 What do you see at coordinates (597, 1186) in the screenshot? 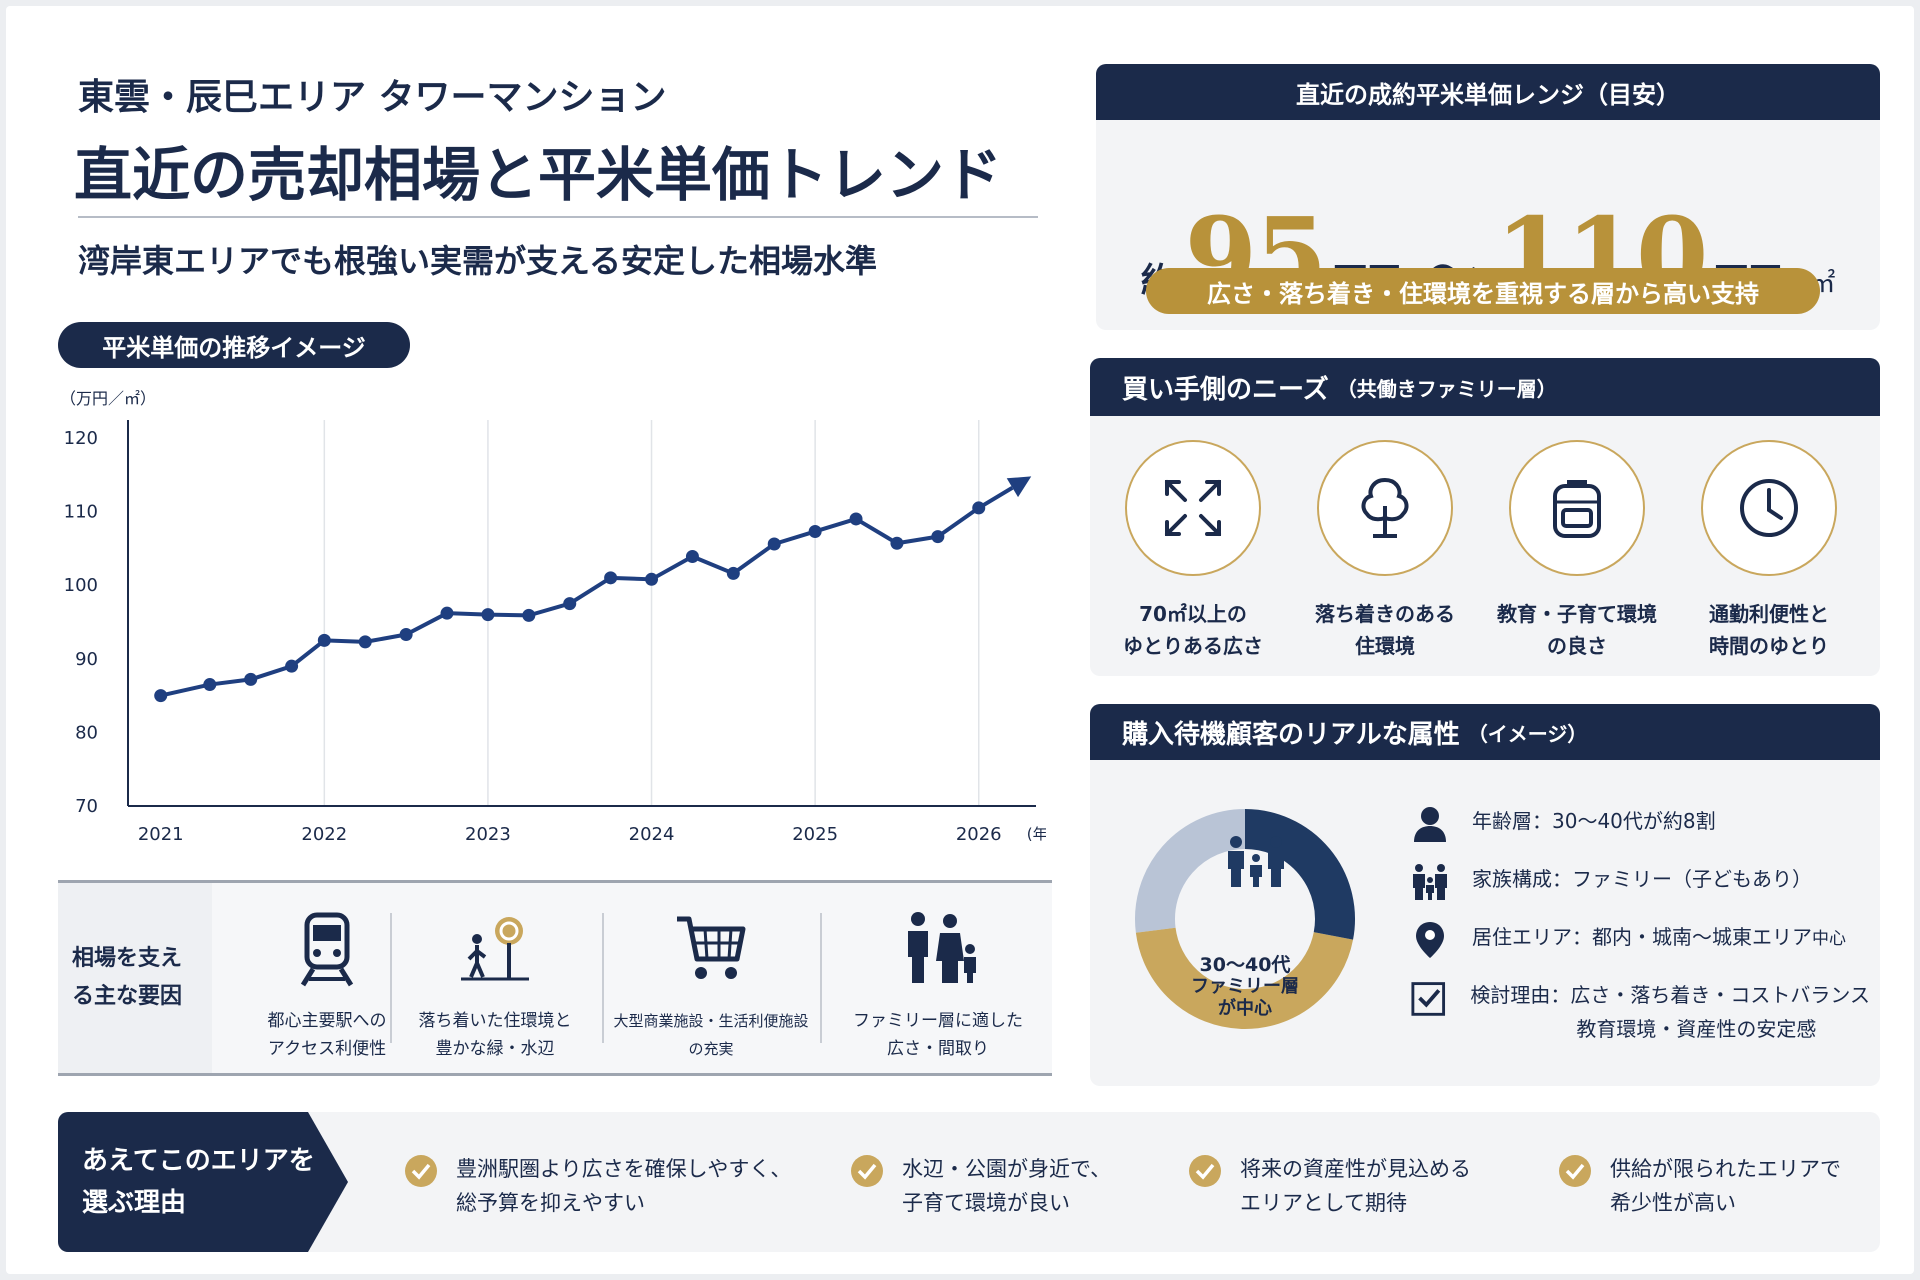
I see `reason-item: 豊洲駅圏より広さを確保しやすく、 総予算を抑えやすい` at bounding box center [597, 1186].